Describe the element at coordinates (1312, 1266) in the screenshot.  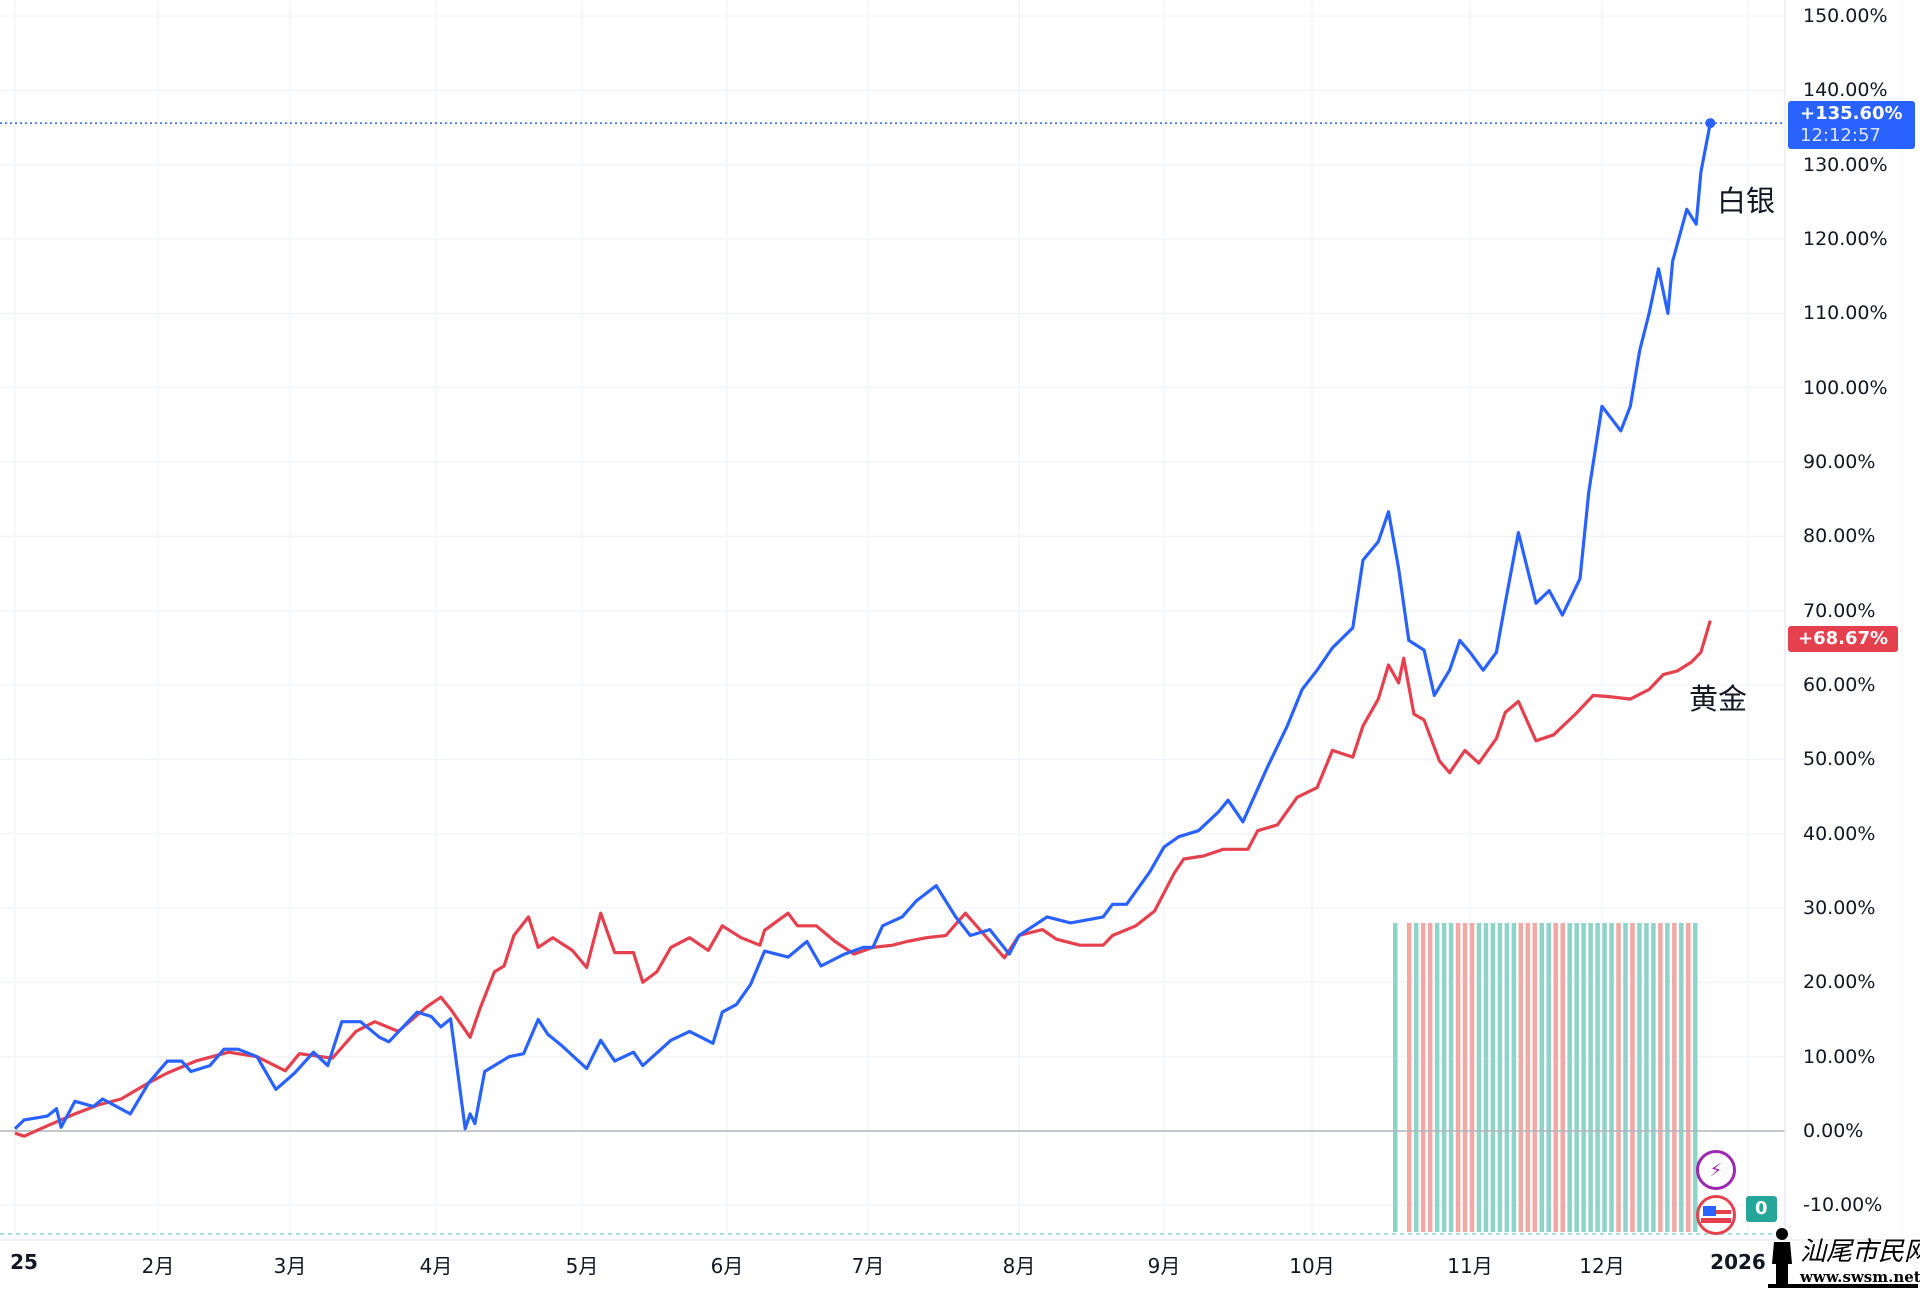
I see `x-tick-label: 10月` at that location.